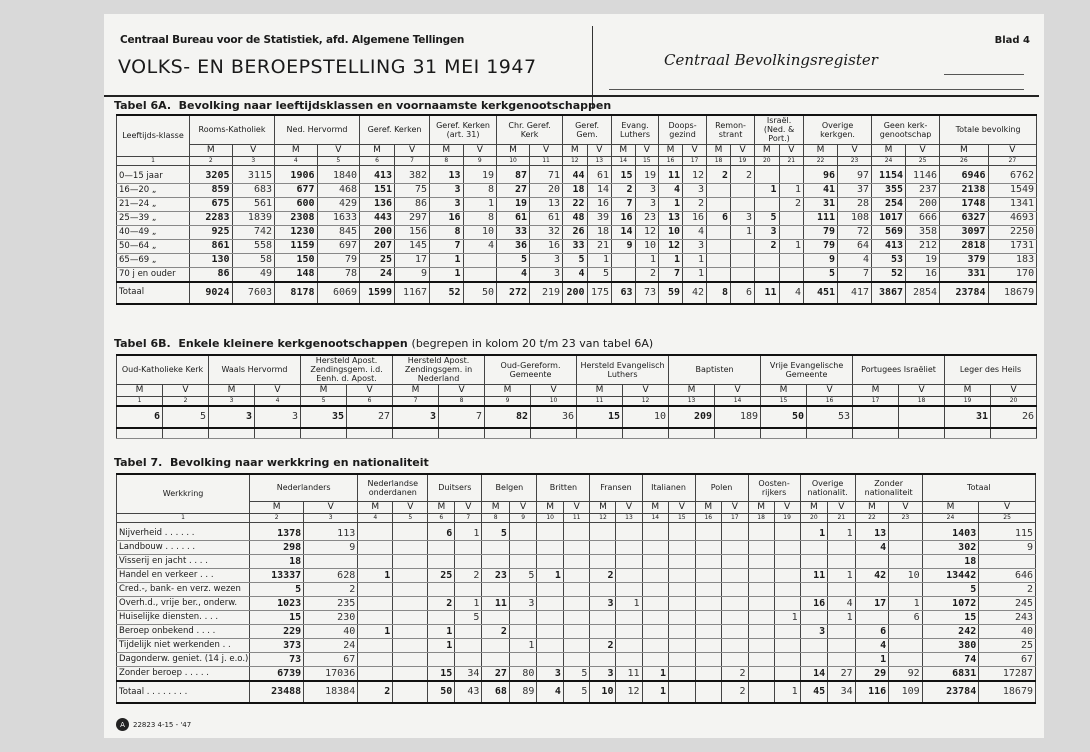 Image resolution: width=1090 pixels, height=752 pixels. Describe the element at coordinates (923, 190) in the screenshot. I see `cell-value: 237` at that location.